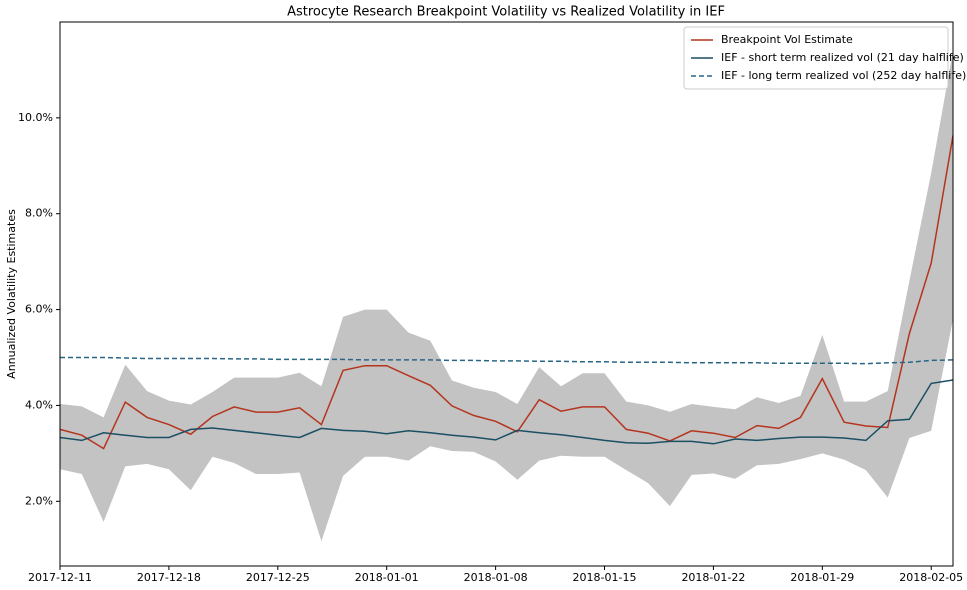 This screenshot has height=590, width=967. Describe the element at coordinates (387, 577) in the screenshot. I see `x-tick-label: 2018-01-01` at that location.